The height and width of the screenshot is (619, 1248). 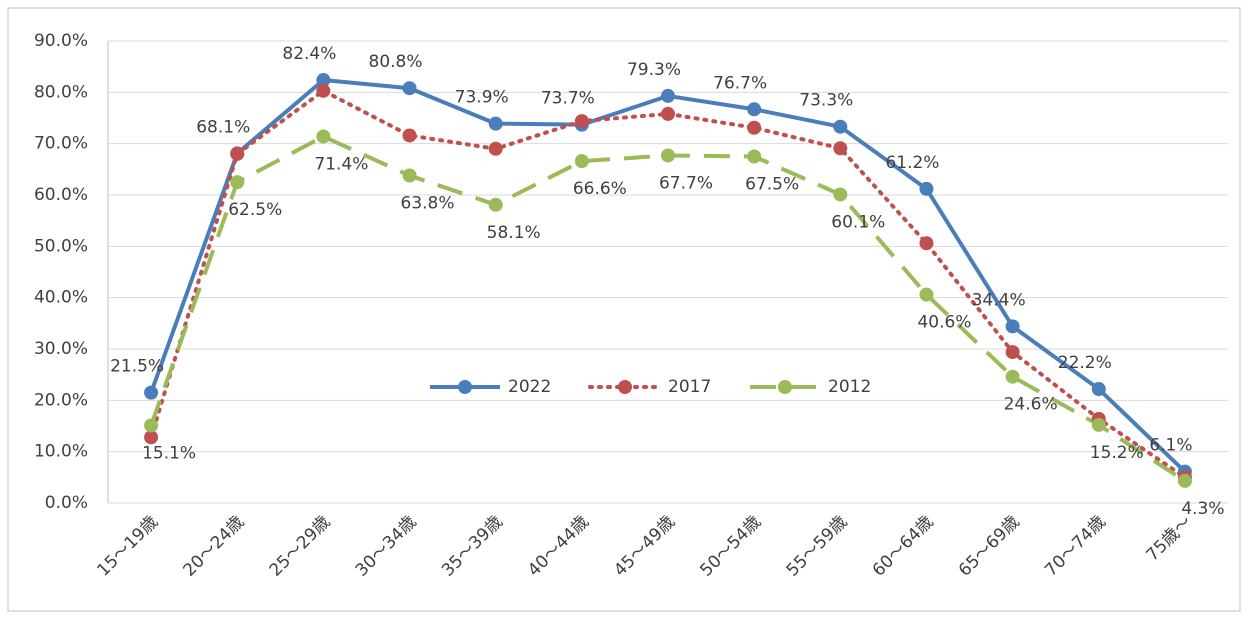 What do you see at coordinates (1085, 363) in the screenshot?
I see `data-label: 22.2%` at bounding box center [1085, 363].